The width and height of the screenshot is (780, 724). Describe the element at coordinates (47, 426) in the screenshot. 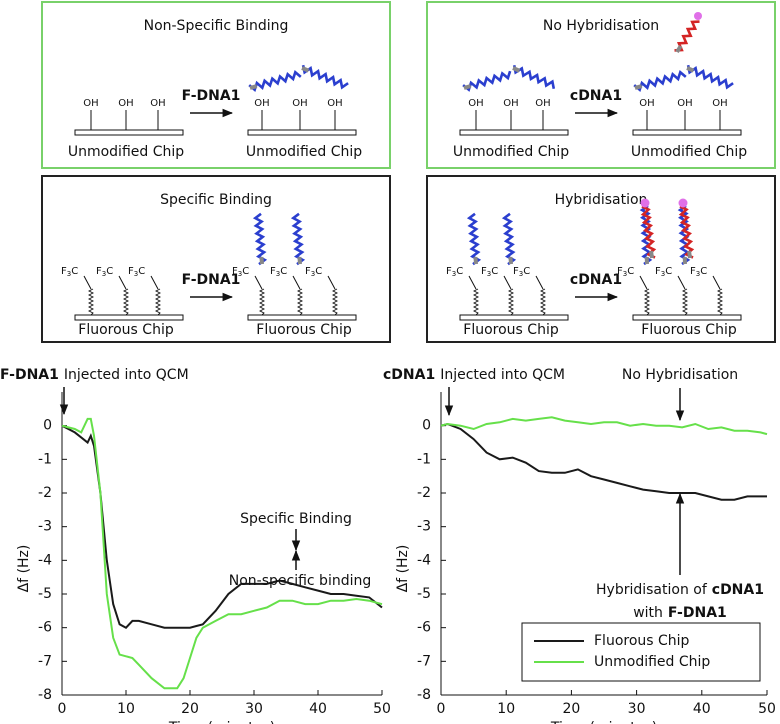

I see `y-tick-label: 0` at that location.